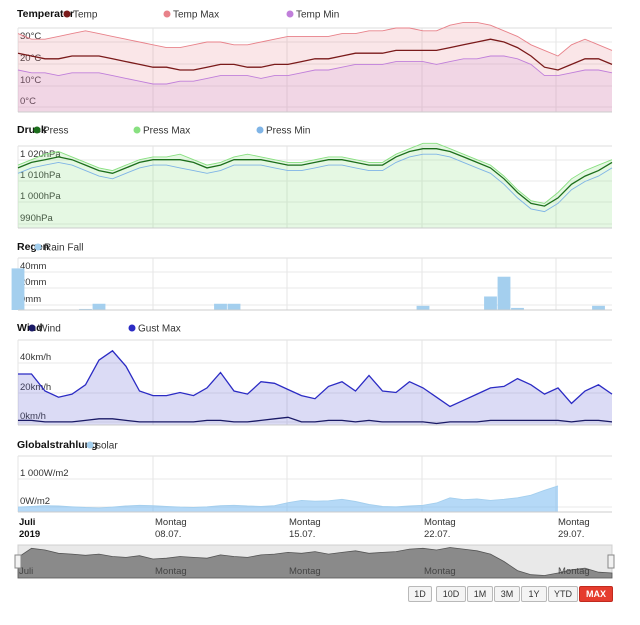 Image resolution: width=640 pixels, height=625 pixels. I want to click on legend-item-press-max: Press Max, so click(166, 131).